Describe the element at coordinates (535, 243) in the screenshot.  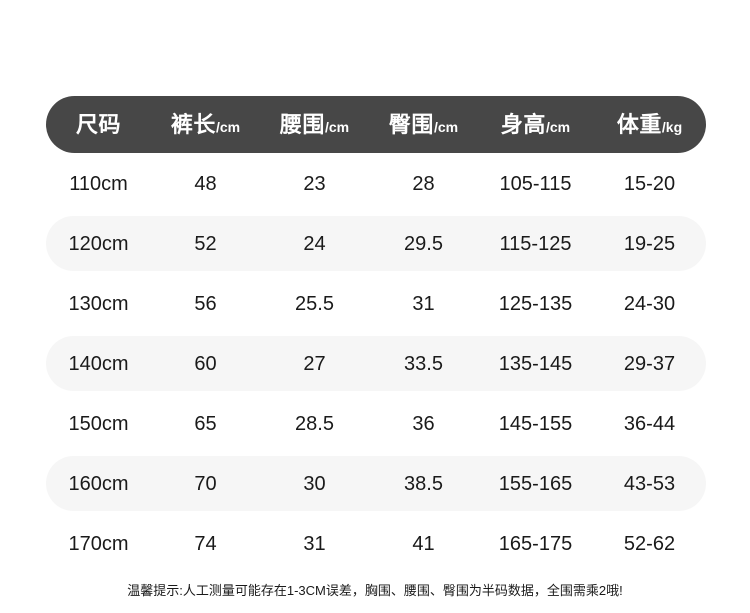
I see `cell-height: 115-125` at that location.